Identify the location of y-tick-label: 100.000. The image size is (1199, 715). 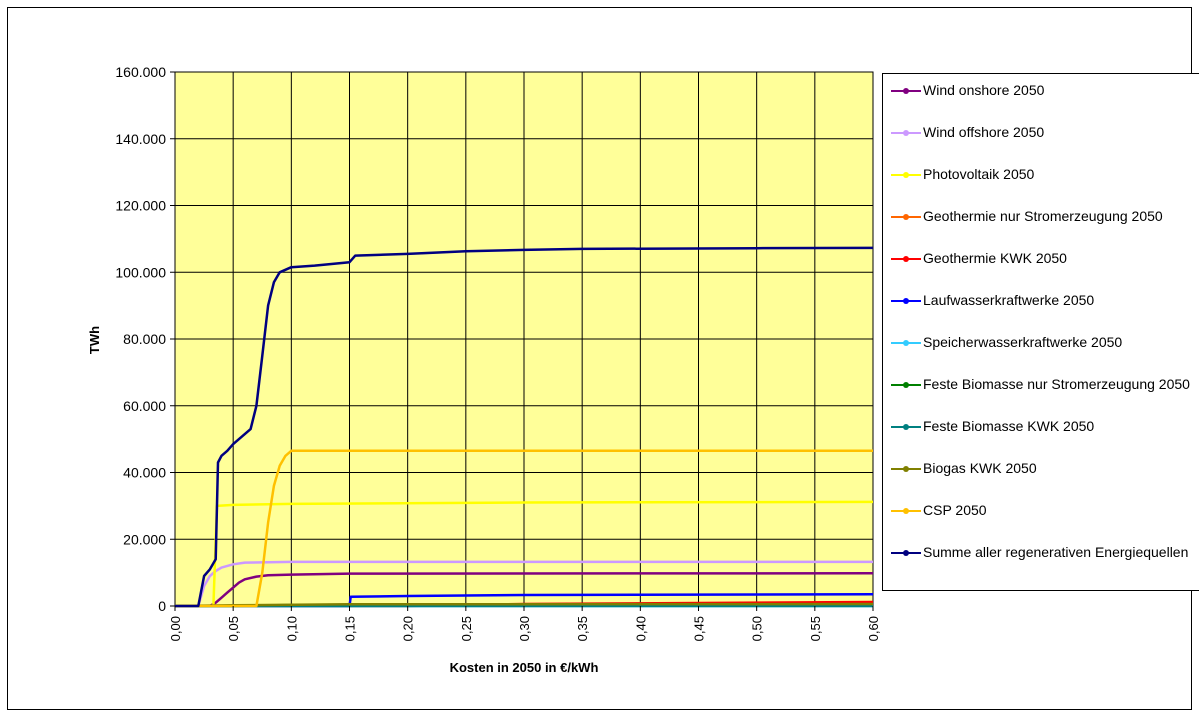
(140, 272).